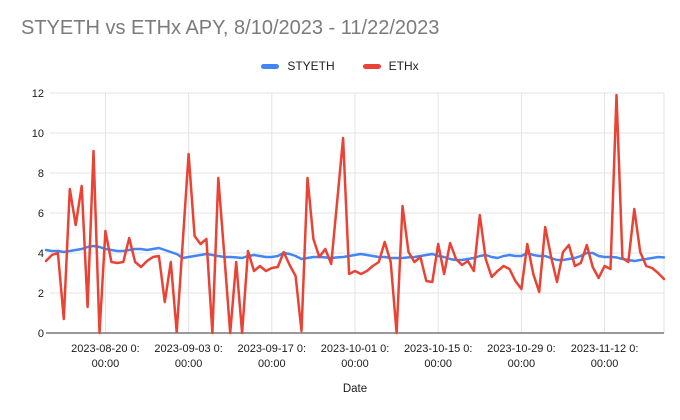 This screenshot has height=420, width=680. Describe the element at coordinates (355, 349) in the screenshot. I see `x-tick-label: 2023-10-01 0:` at that location.